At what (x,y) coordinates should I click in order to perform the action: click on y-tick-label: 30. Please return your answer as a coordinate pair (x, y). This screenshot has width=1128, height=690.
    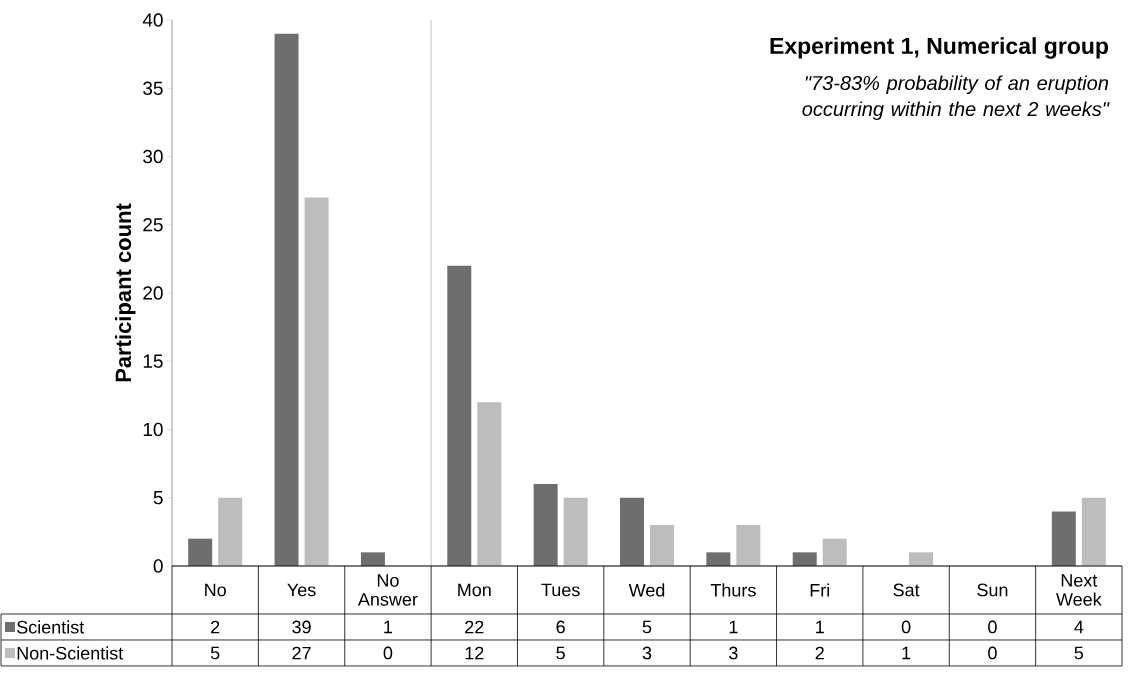
    Looking at the image, I should click on (153, 156).